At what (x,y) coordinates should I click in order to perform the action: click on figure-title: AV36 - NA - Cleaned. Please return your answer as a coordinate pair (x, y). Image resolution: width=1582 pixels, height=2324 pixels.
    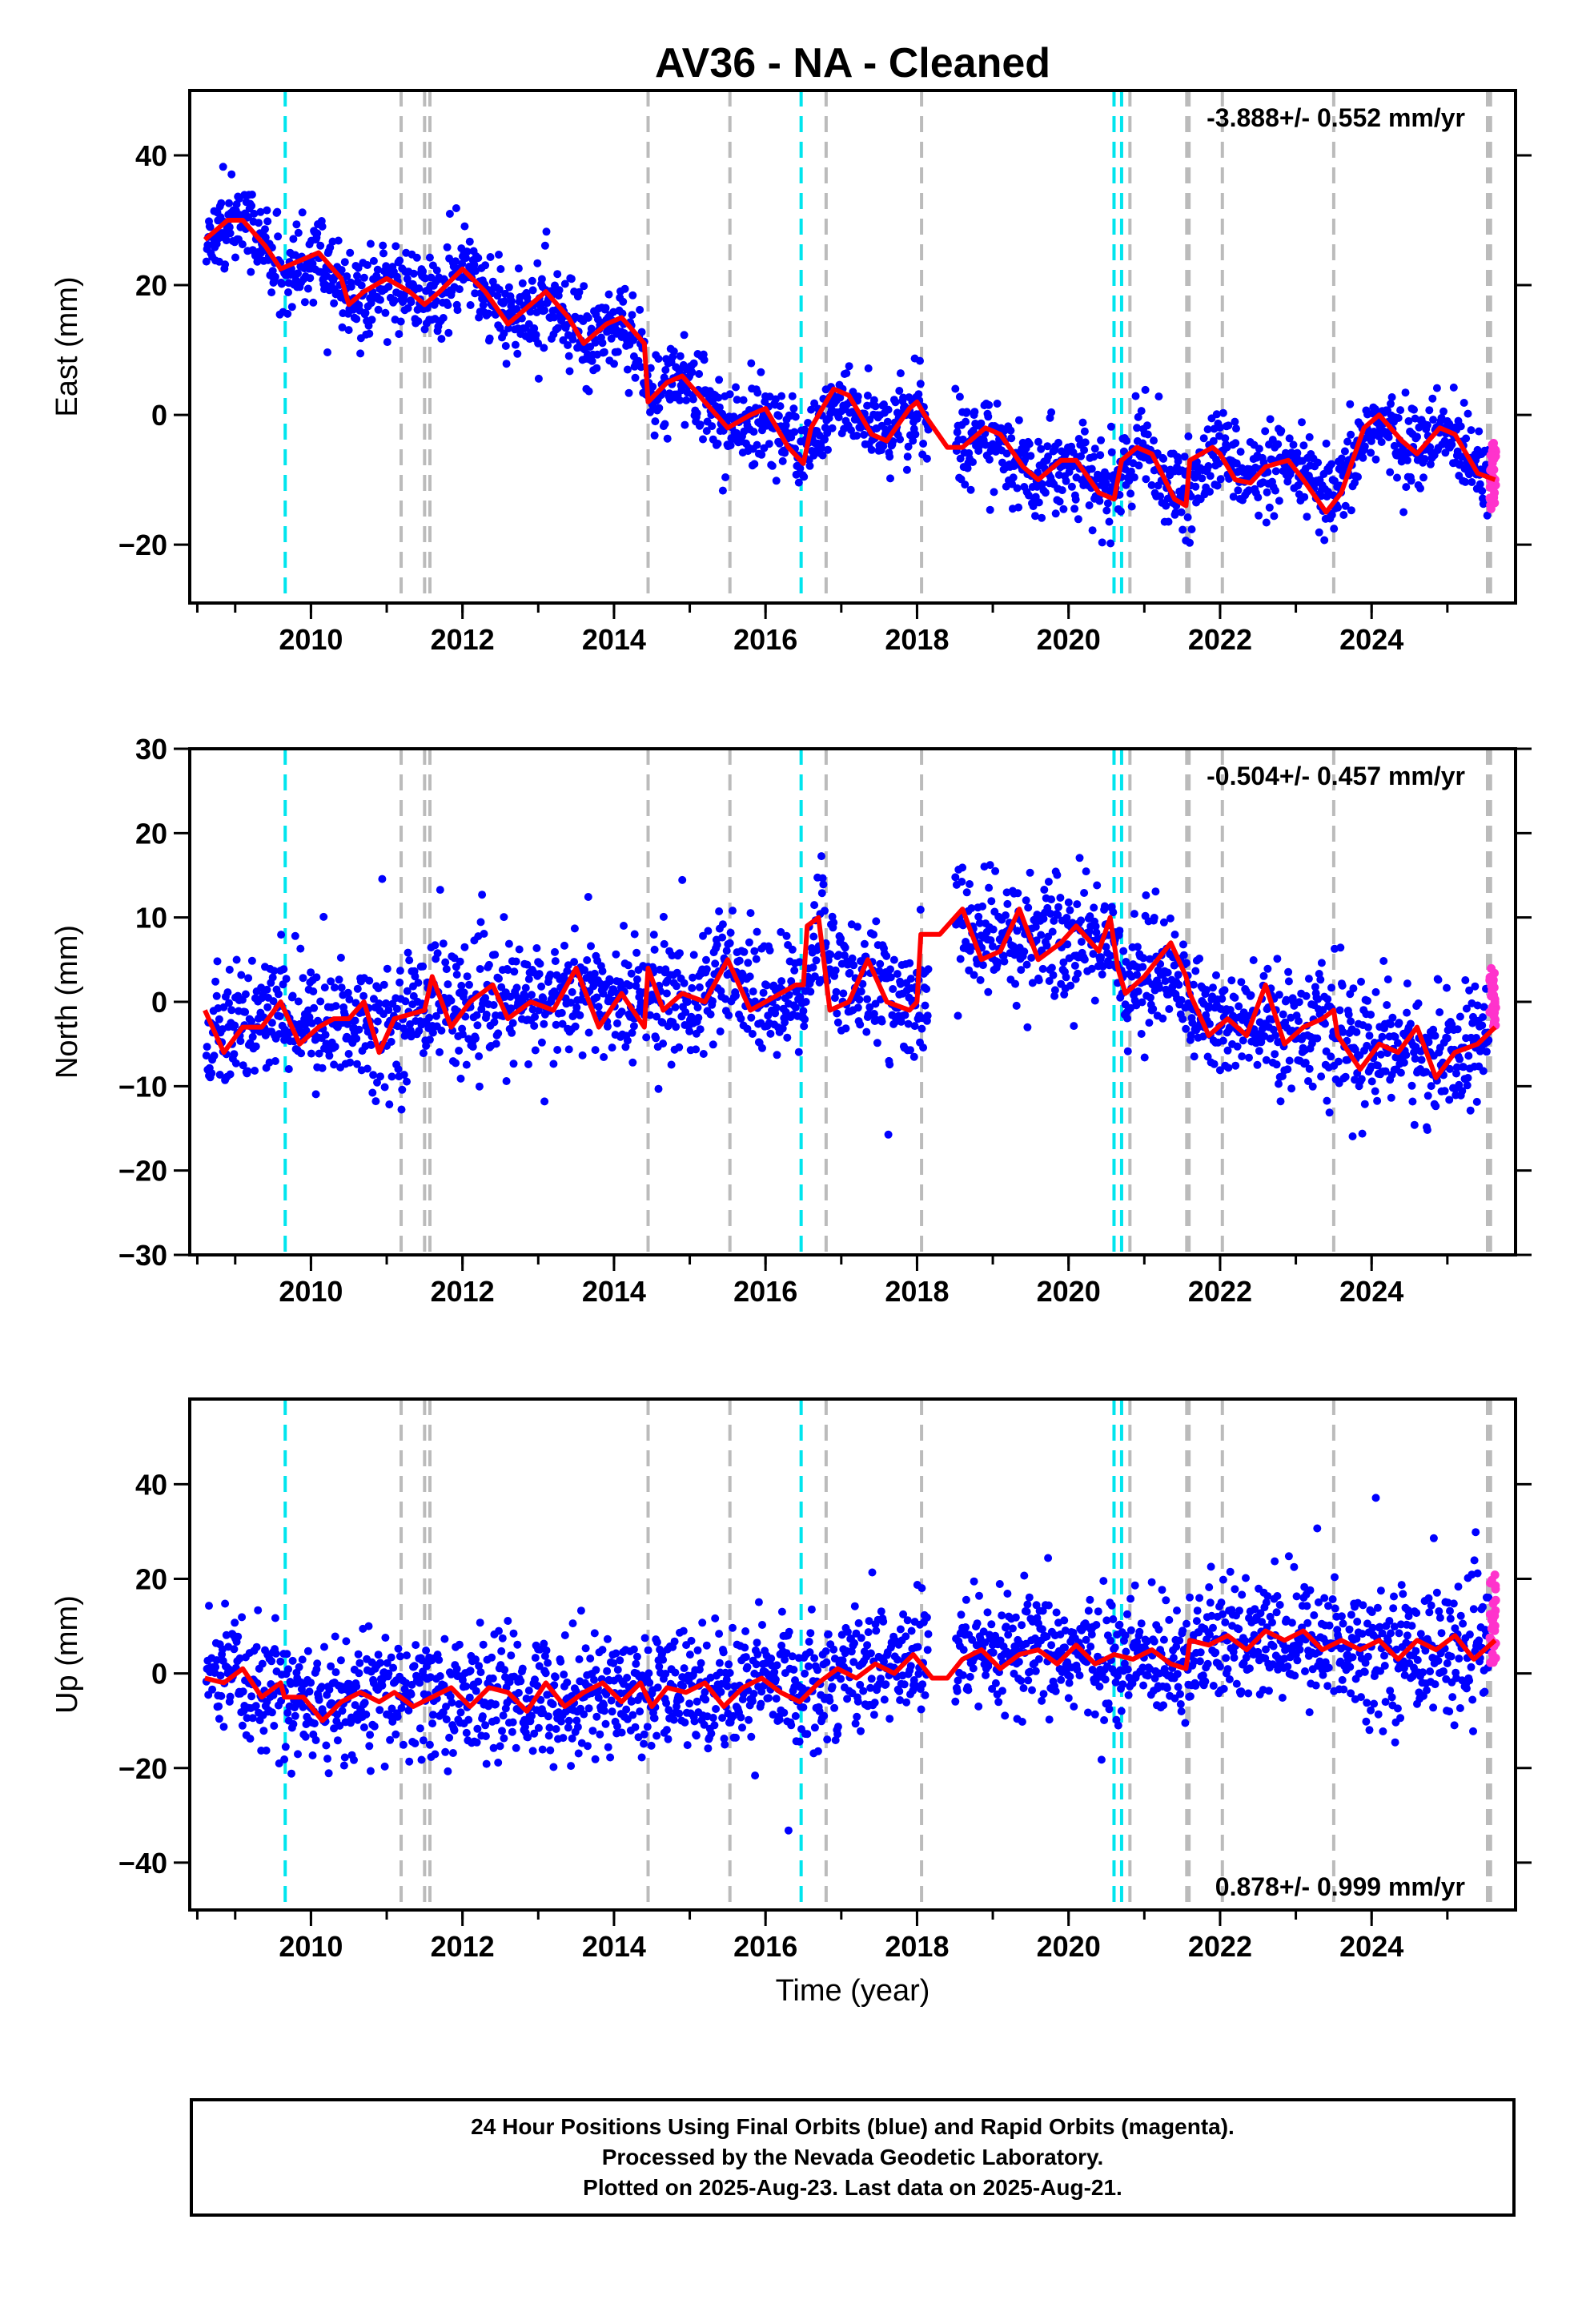
    Looking at the image, I should click on (852, 63).